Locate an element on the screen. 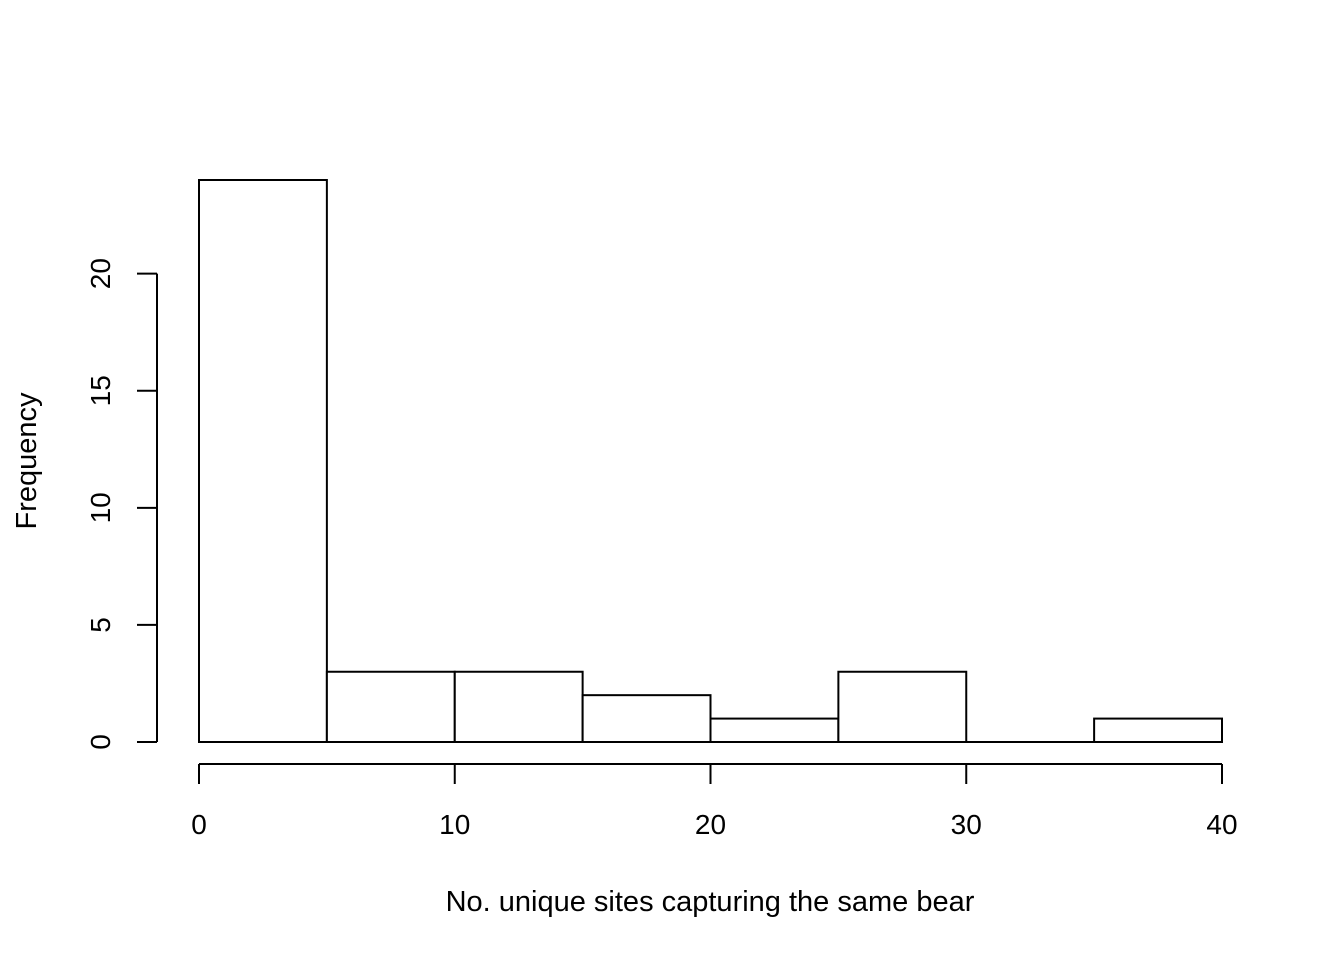  y-tick-label: 15 is located at coordinates (100, 390).